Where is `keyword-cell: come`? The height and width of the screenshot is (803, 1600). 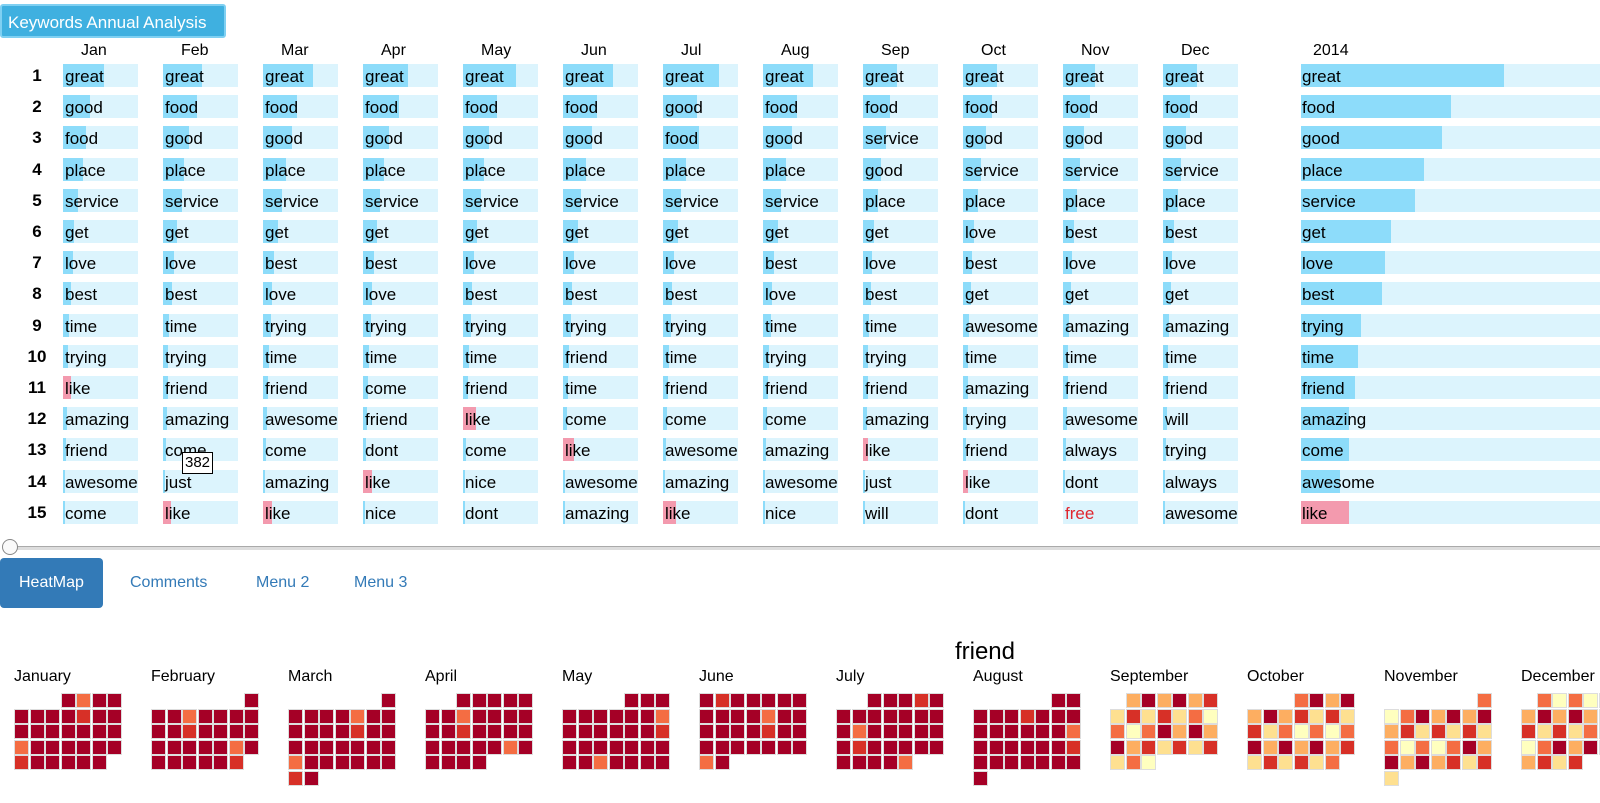 keyword-cell: come is located at coordinates (100, 512).